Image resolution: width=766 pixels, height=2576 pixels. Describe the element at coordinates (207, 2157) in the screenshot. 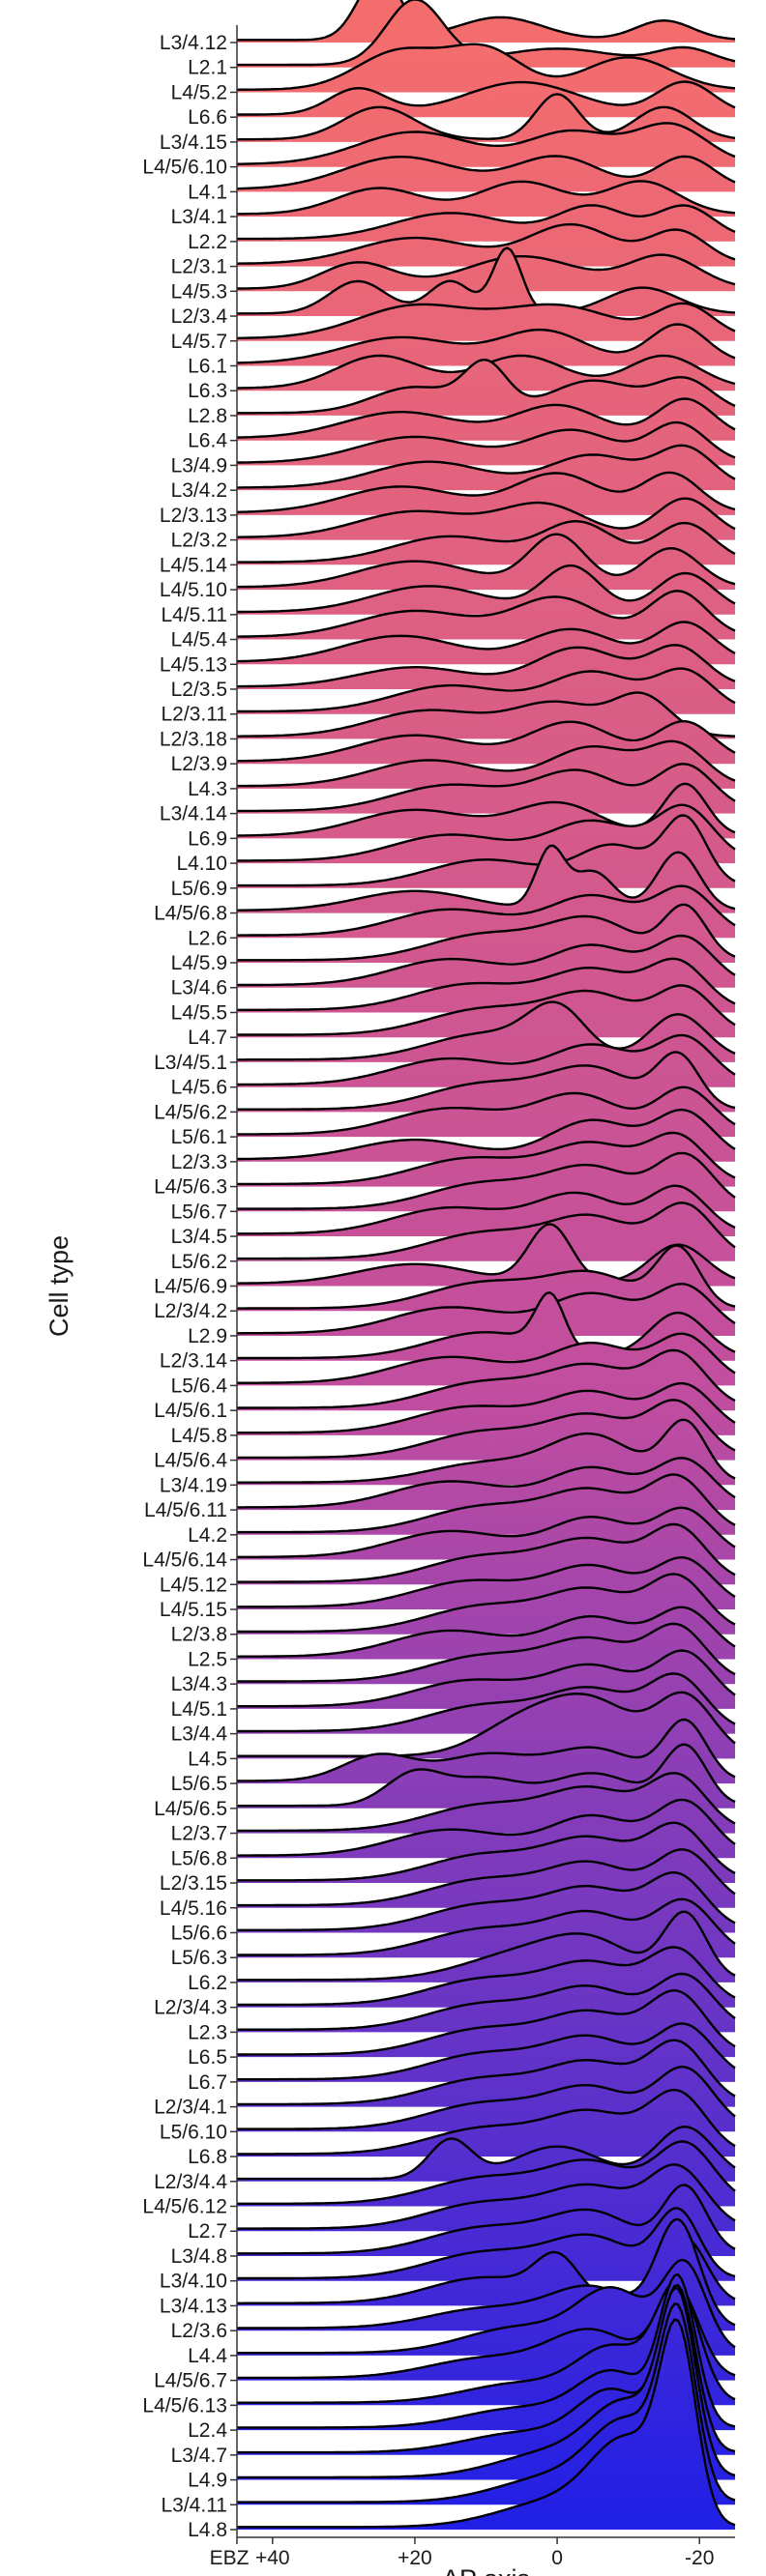

I see `y-tick-label: L6.8` at that location.